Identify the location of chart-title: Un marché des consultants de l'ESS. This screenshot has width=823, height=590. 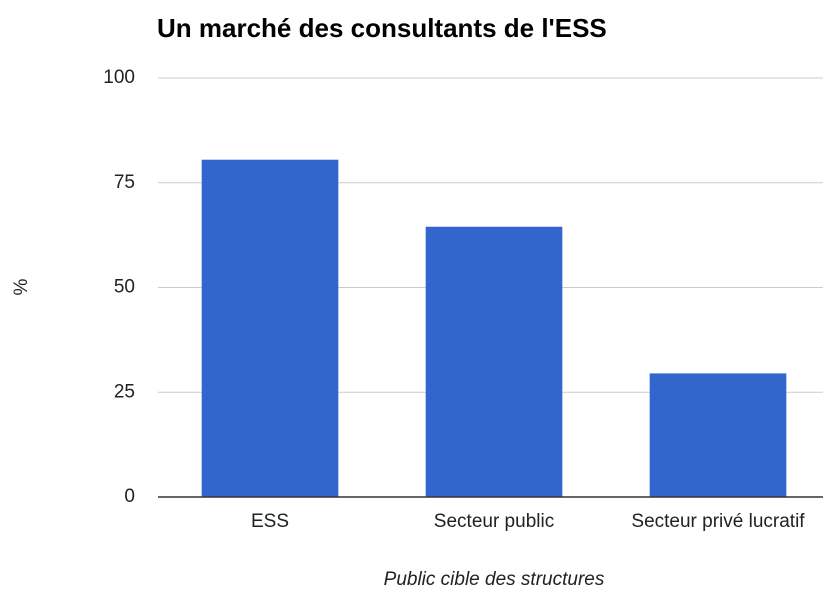
(382, 28).